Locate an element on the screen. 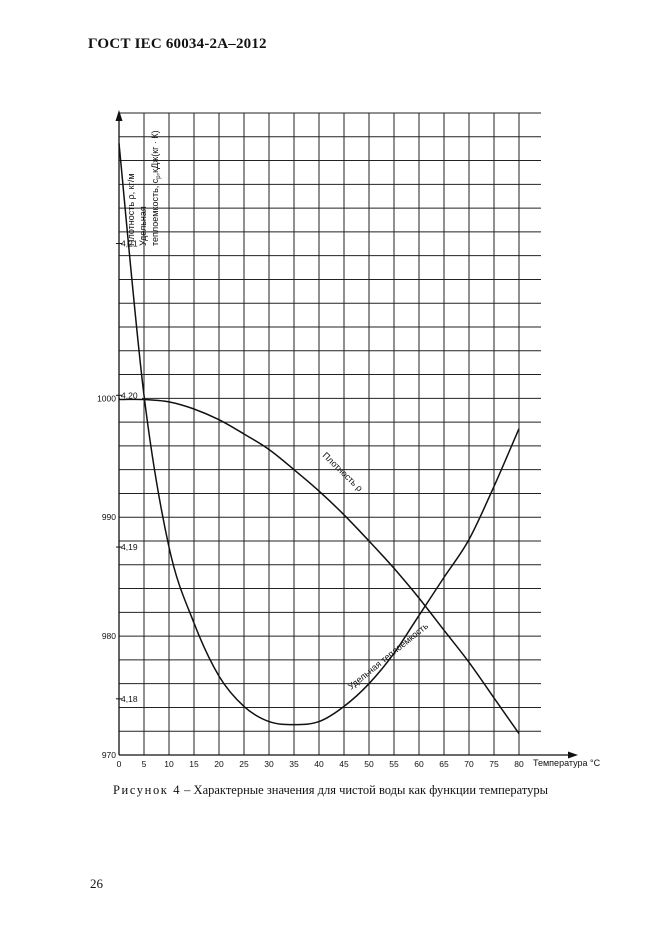  x-tick-label: 50 is located at coordinates (369, 764).